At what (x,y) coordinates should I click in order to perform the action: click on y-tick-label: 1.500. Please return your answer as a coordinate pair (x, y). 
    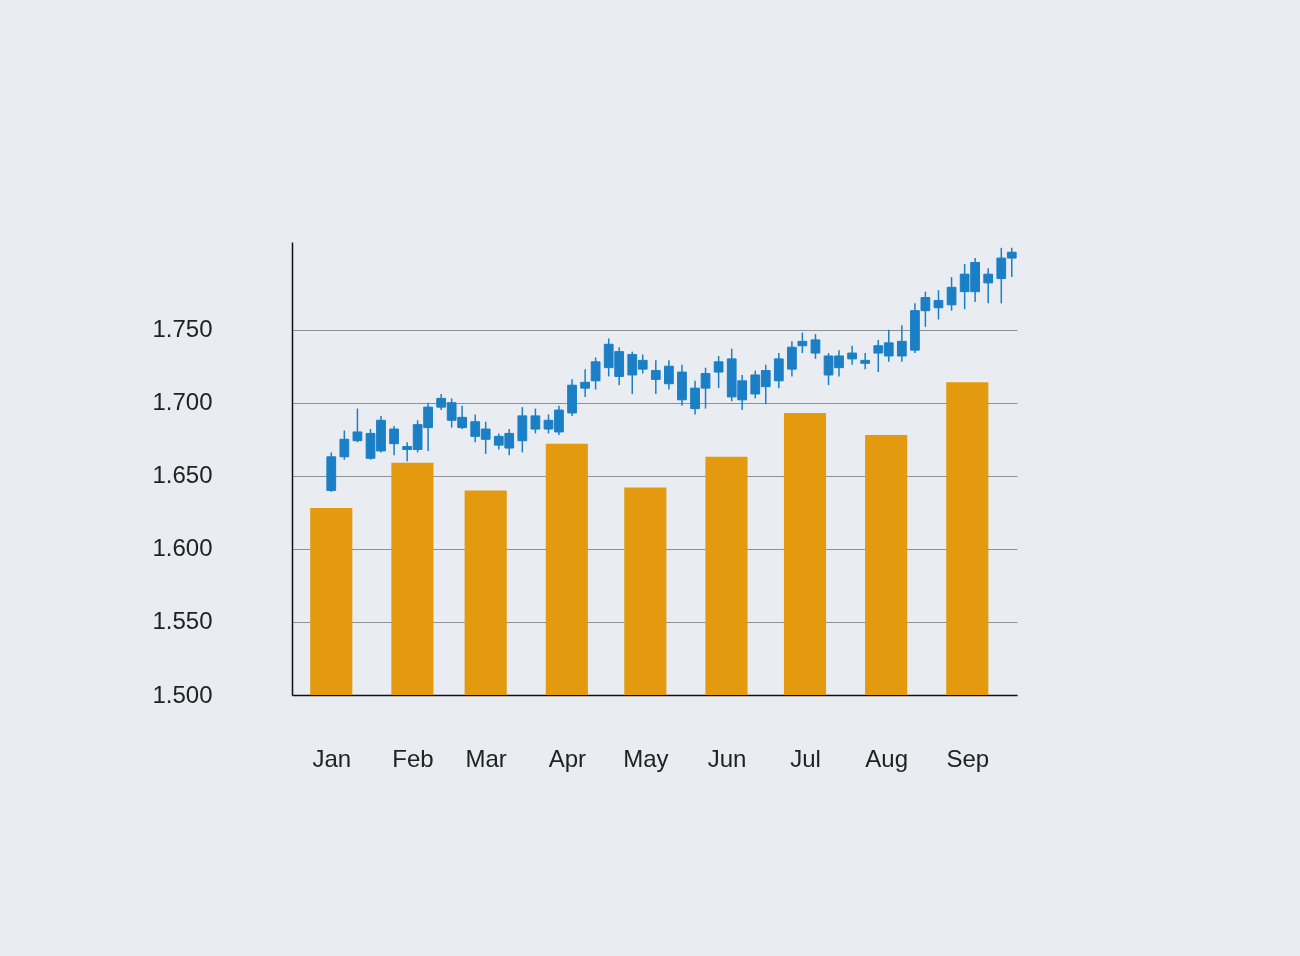
    Looking at the image, I should click on (182, 694).